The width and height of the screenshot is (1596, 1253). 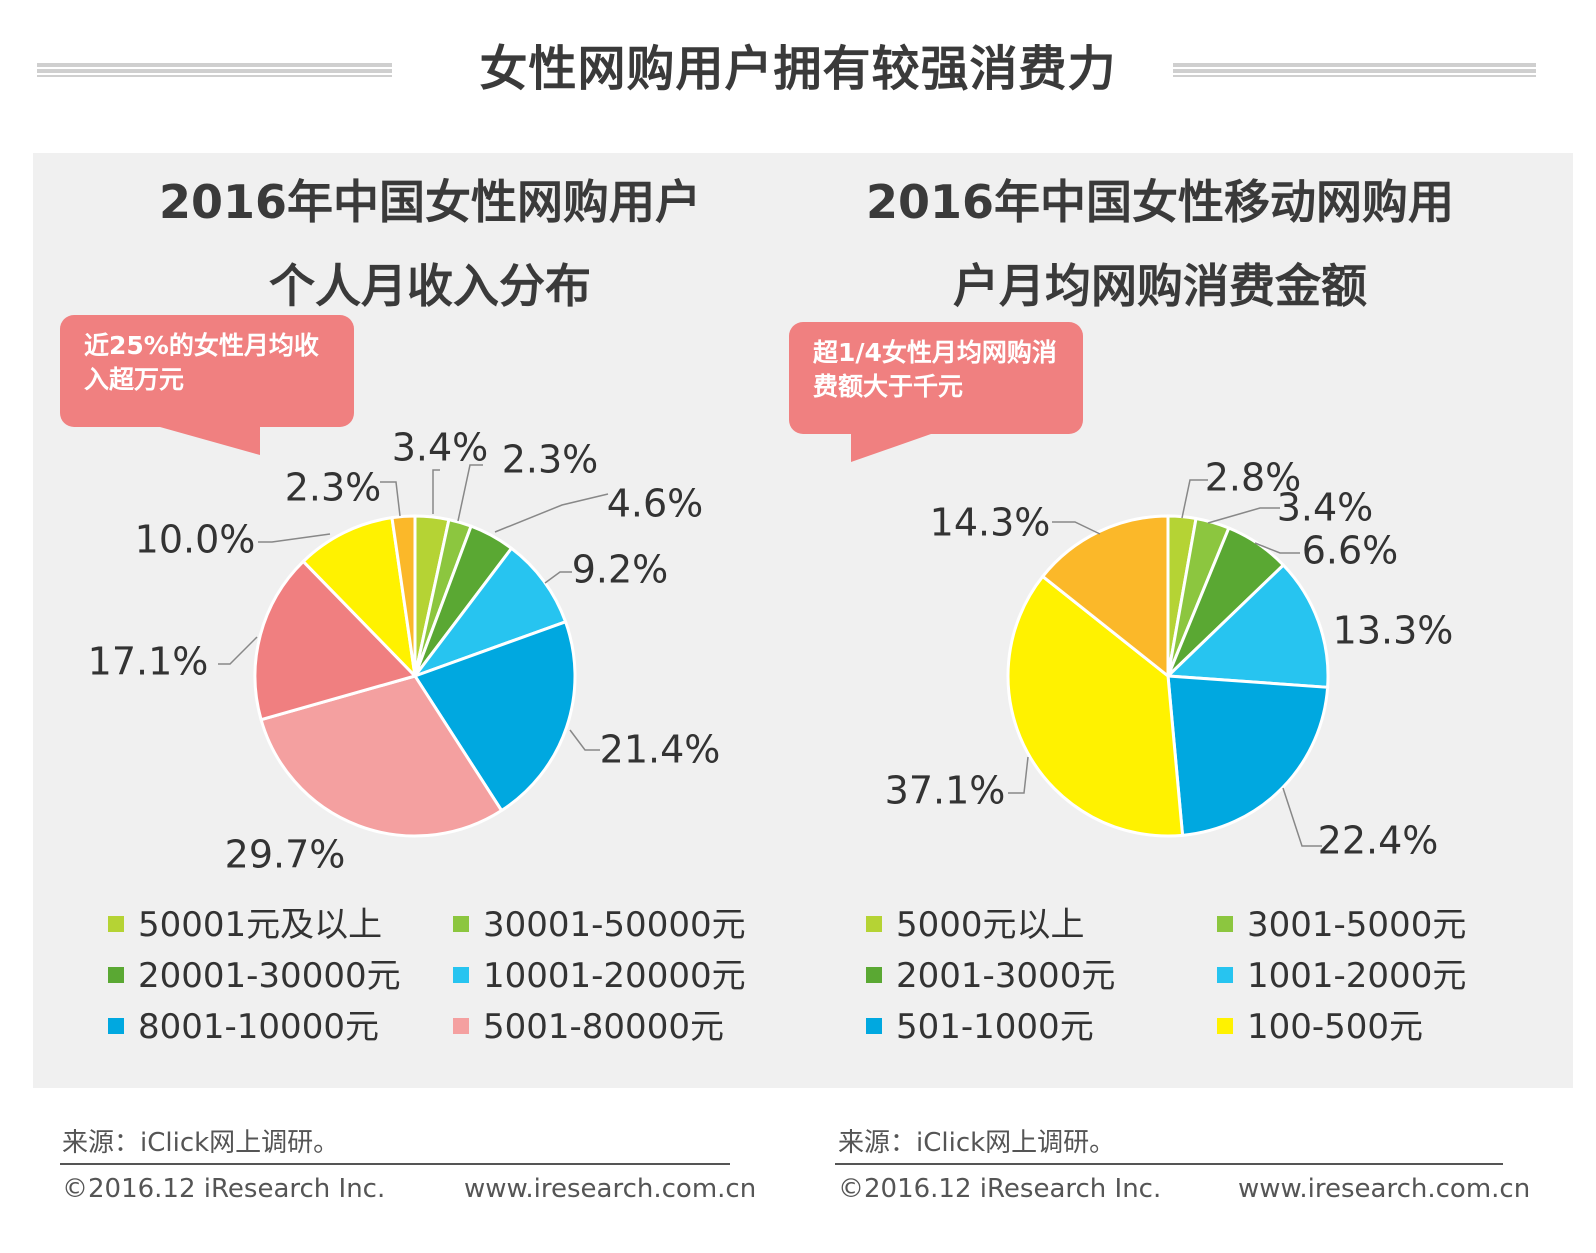 I want to click on pie-right: 2.8%3.4%6.6% 13.3% 22.4% 37.1% 14.3%, so click(x=1169, y=659).